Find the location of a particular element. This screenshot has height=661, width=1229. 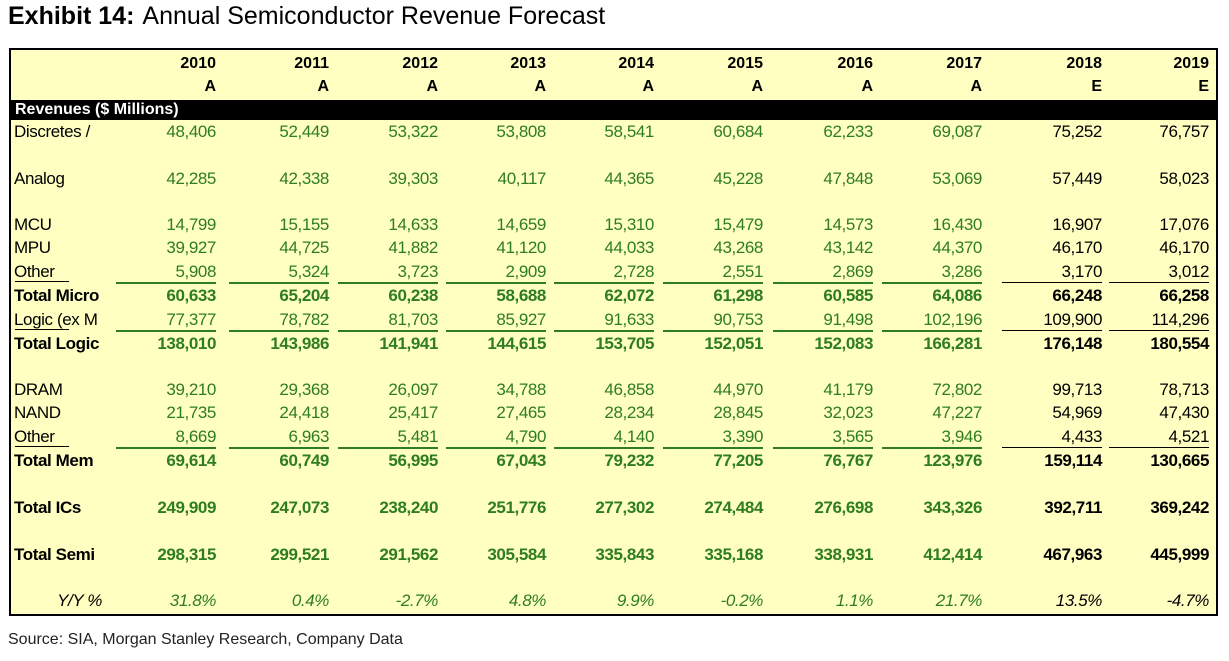

table-cell: 24,418 is located at coordinates (304, 412).